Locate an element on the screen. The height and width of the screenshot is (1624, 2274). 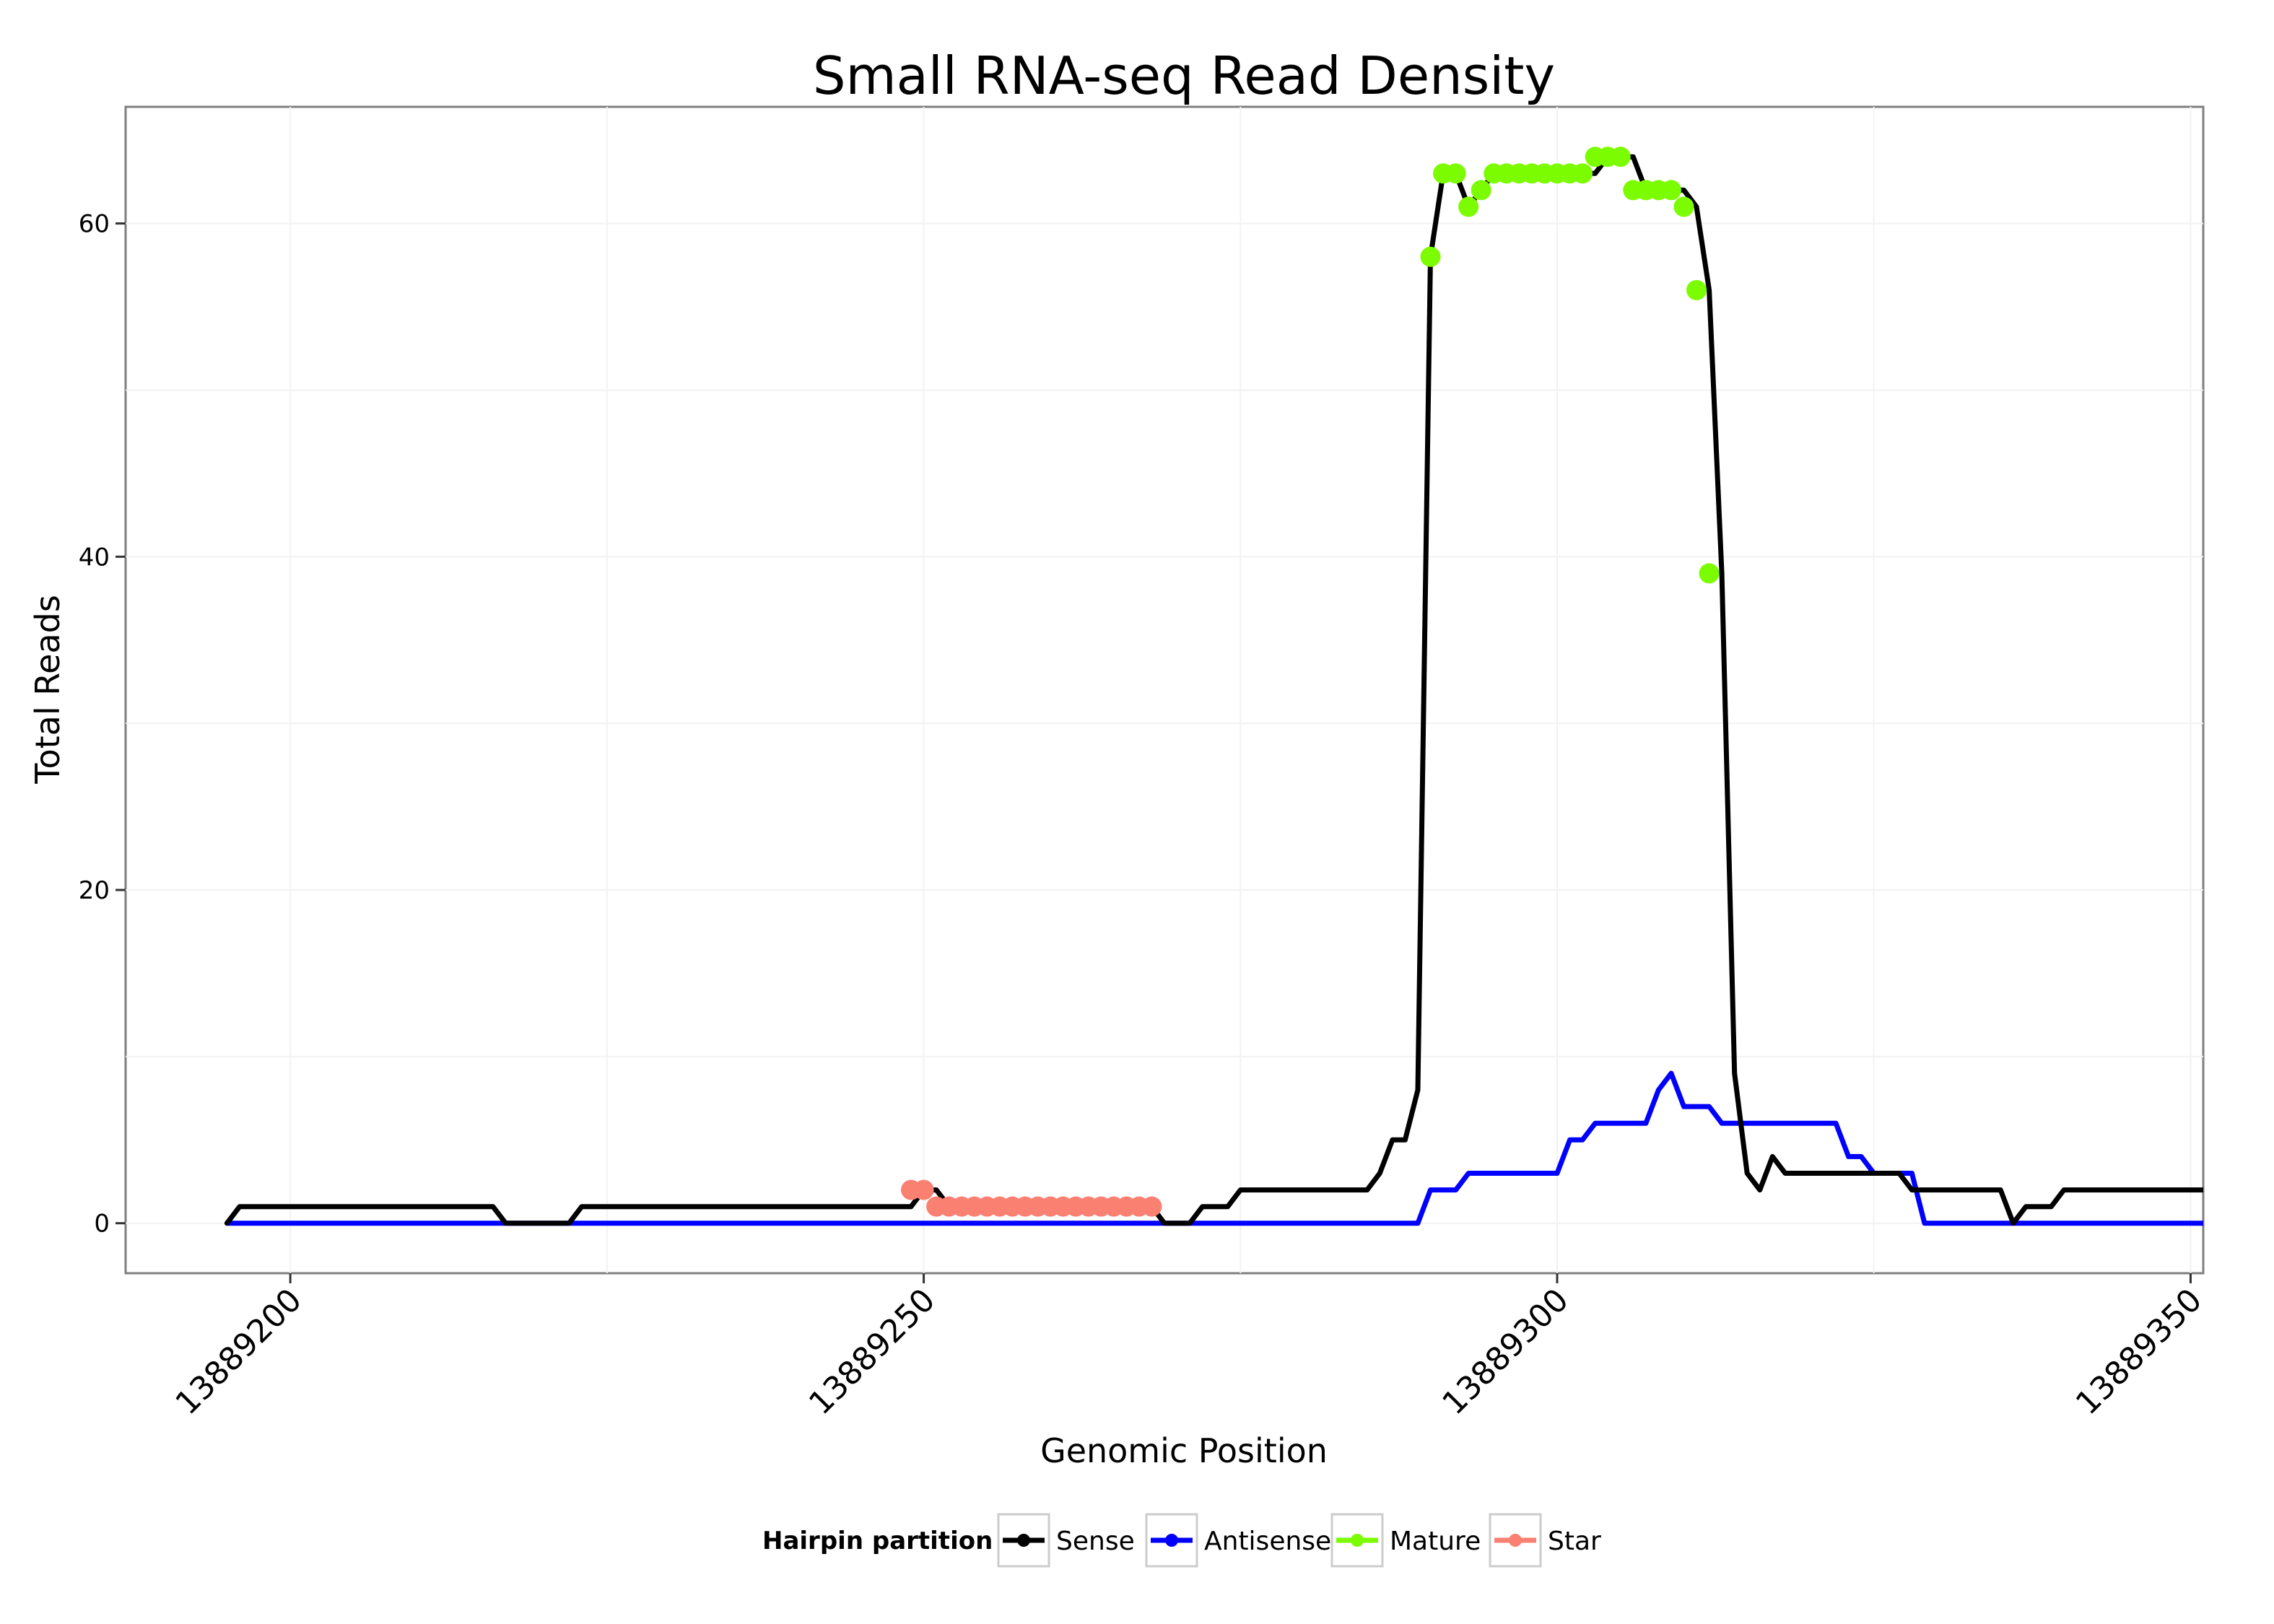
chart-title: Small RNA-seq Read Density is located at coordinates (1184, 75).